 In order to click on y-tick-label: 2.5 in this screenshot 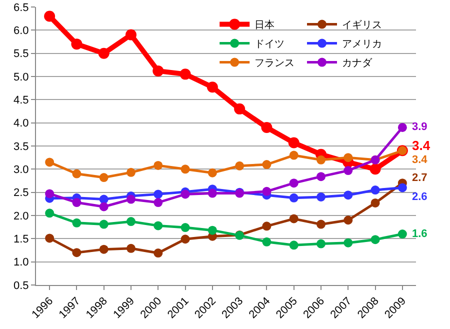, I will do `click(21, 193)`.